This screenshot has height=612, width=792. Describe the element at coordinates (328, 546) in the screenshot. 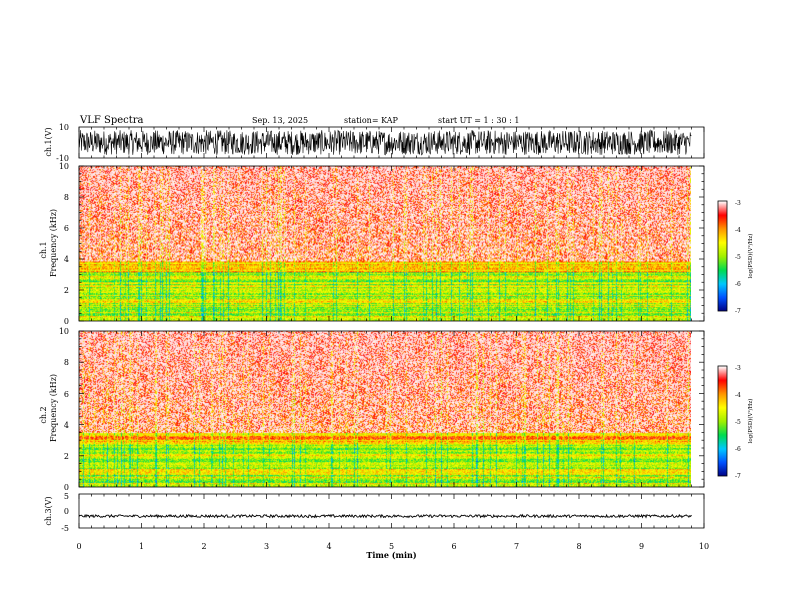

I see `x-tick-label-4: 4` at that location.